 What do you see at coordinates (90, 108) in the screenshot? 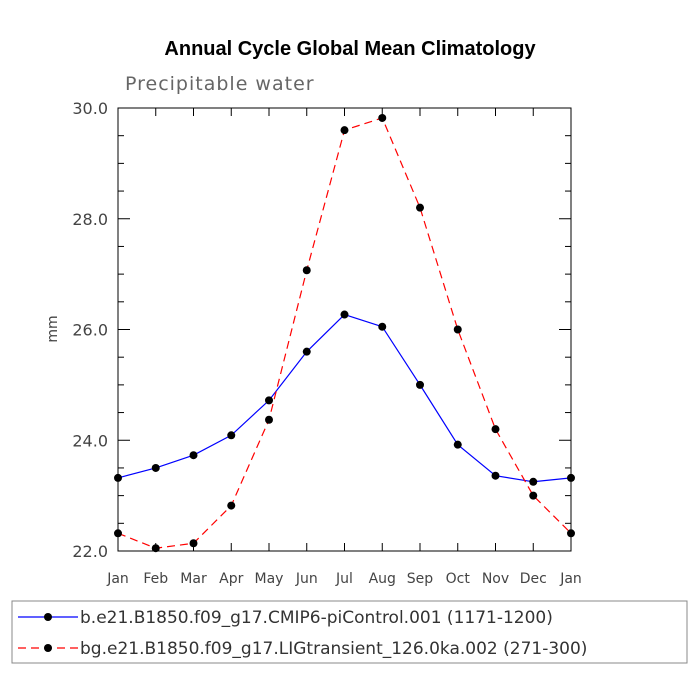
I see `y-tick-label: 30.0` at bounding box center [90, 108].